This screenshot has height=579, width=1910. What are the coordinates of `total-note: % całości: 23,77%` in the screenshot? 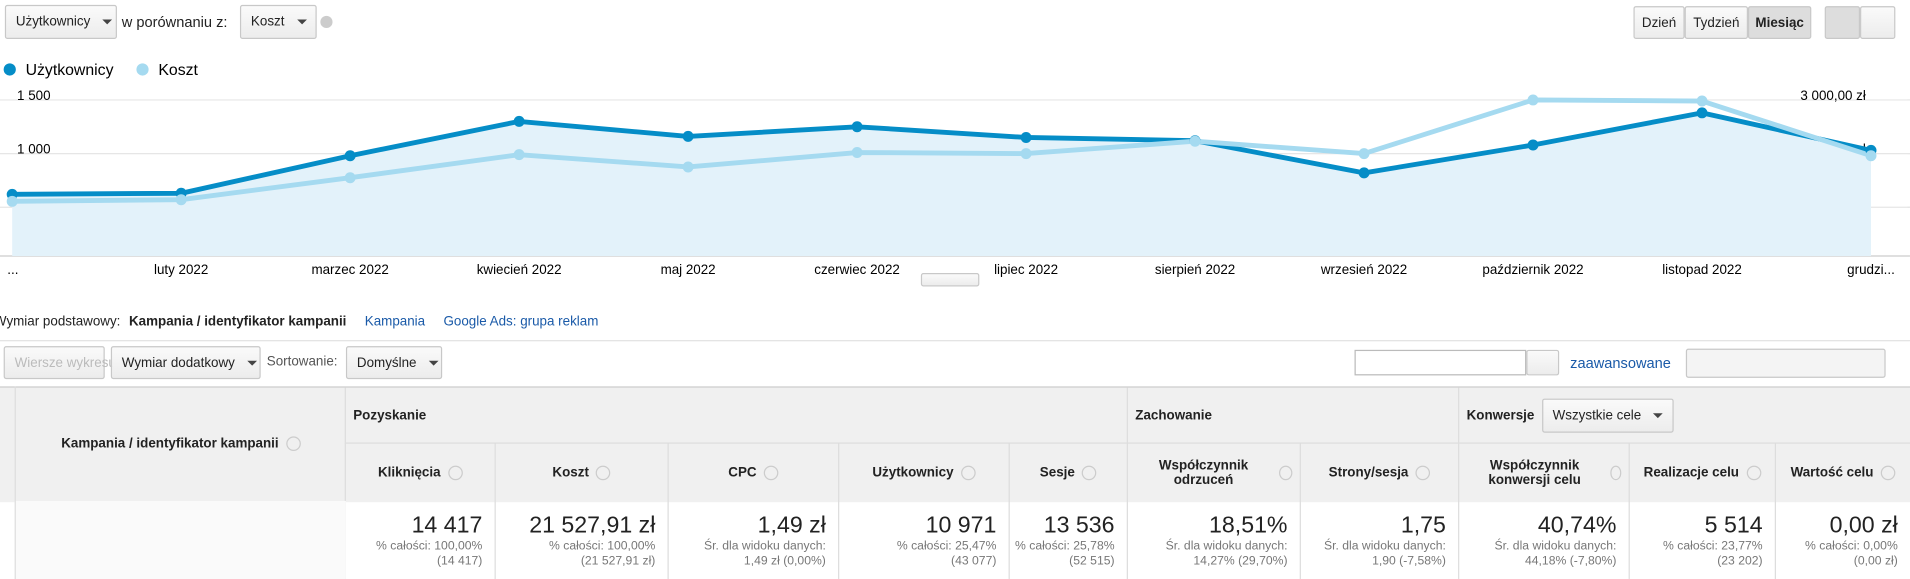 It's located at (1713, 546).